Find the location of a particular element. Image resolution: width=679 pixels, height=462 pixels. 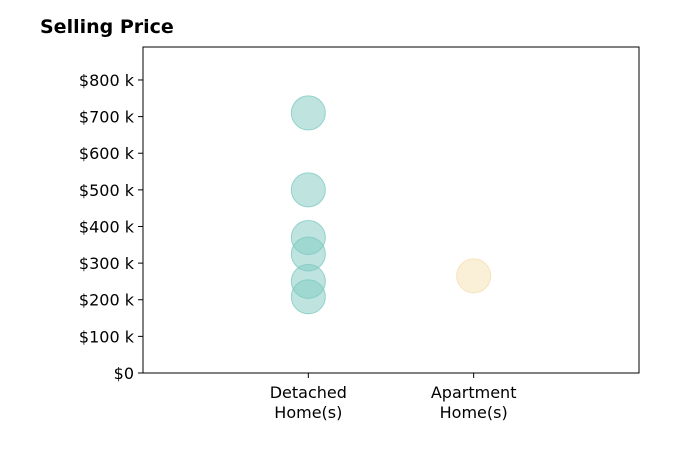

y-tick-label: $700 k is located at coordinates (107, 117).